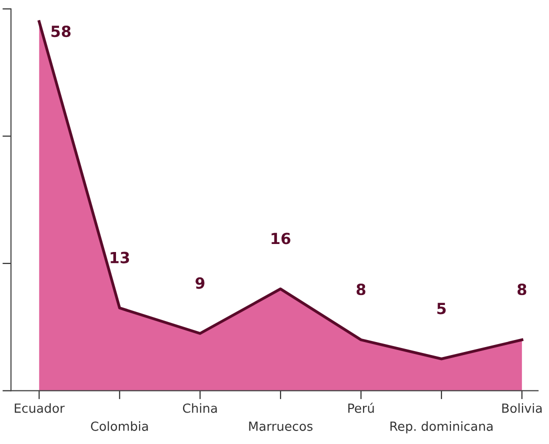  I want to click on data-label: 58, so click(61, 32).